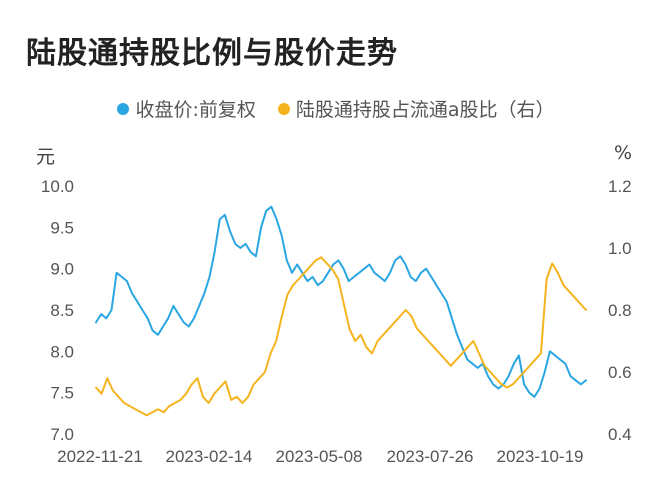 This screenshot has height=500, width=672. I want to click on y-left-tick-label: 9.0, so click(62, 269).